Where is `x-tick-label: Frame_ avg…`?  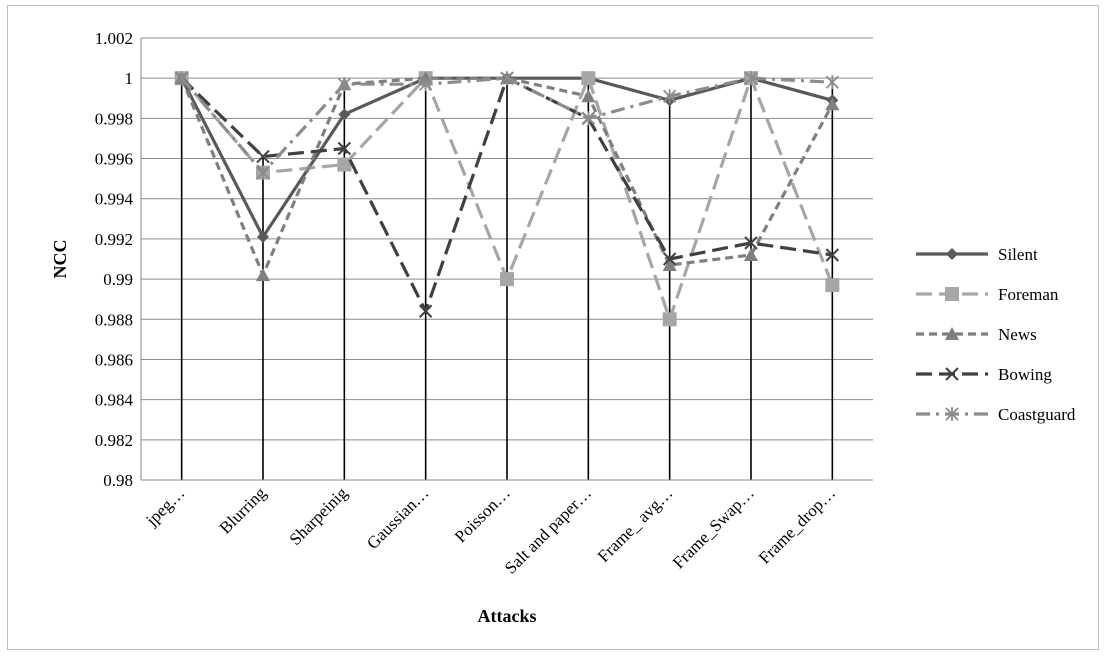 x-tick-label: Frame_ avg… is located at coordinates (635, 524).